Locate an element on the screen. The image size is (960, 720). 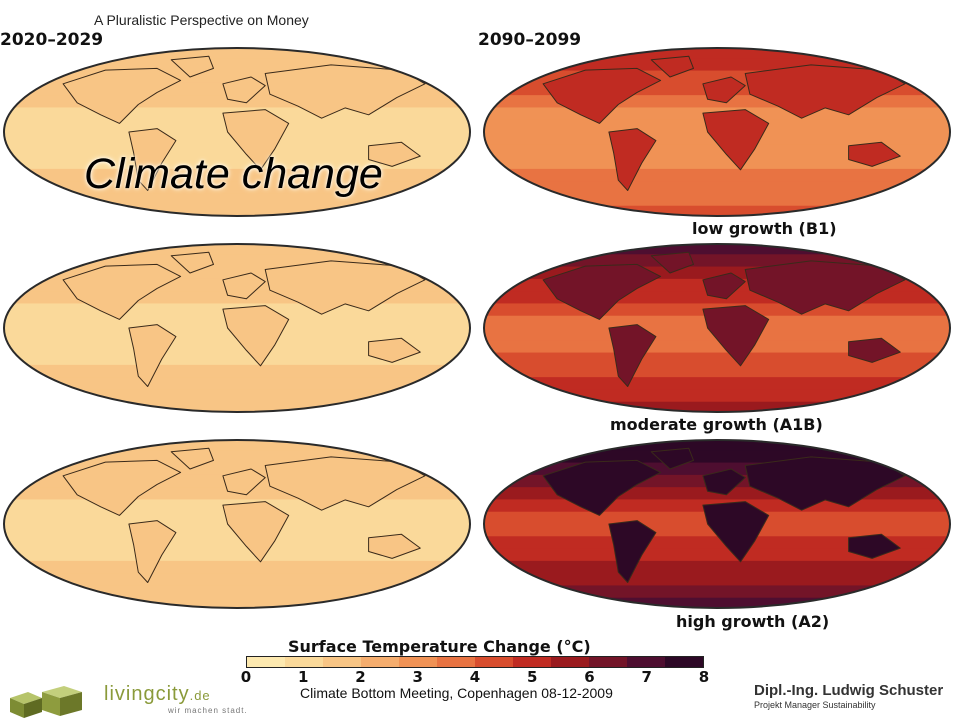
logo-tagline: wir machen stadt. is located at coordinates (208, 710).